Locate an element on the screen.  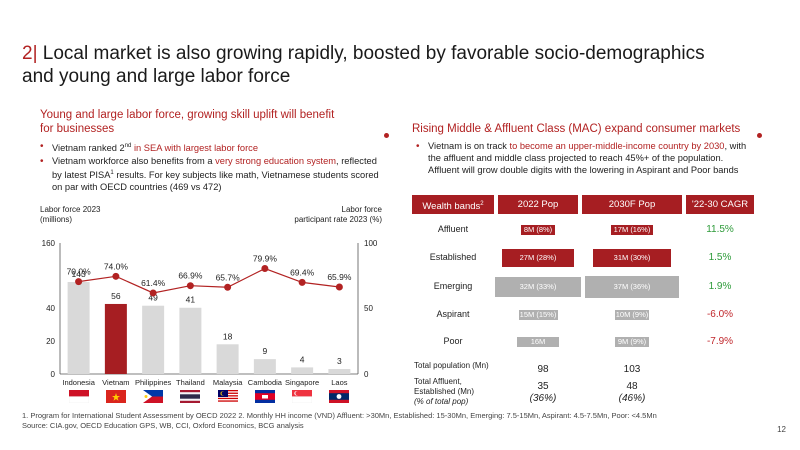
x-tick-label: Vietnam is located at coordinates (115, 382).